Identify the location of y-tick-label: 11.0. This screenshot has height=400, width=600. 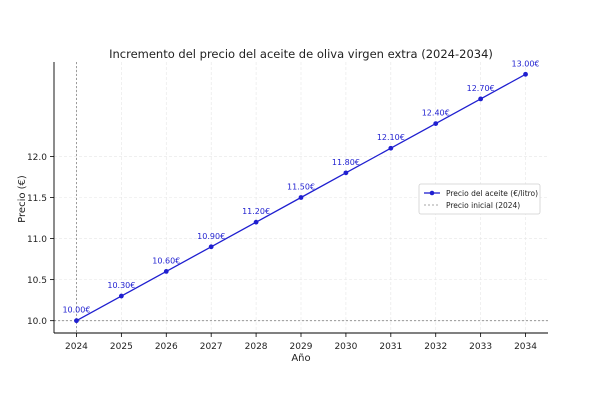
(37, 240).